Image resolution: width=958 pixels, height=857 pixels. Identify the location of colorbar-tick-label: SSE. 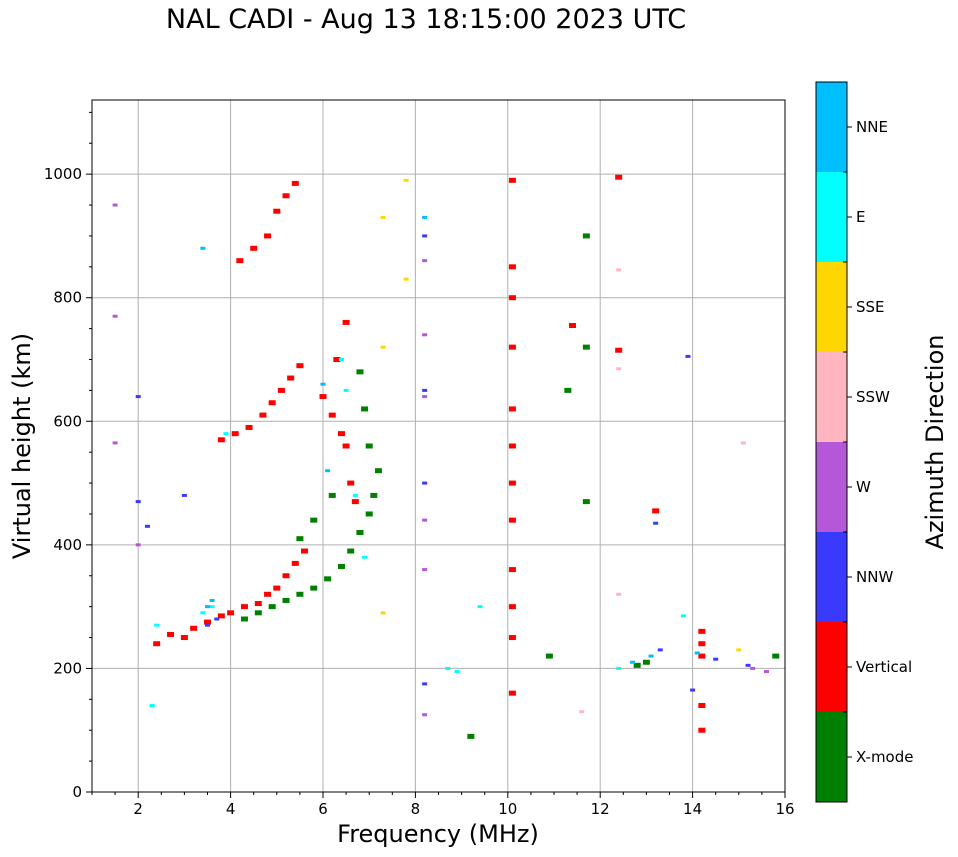
(870, 307).